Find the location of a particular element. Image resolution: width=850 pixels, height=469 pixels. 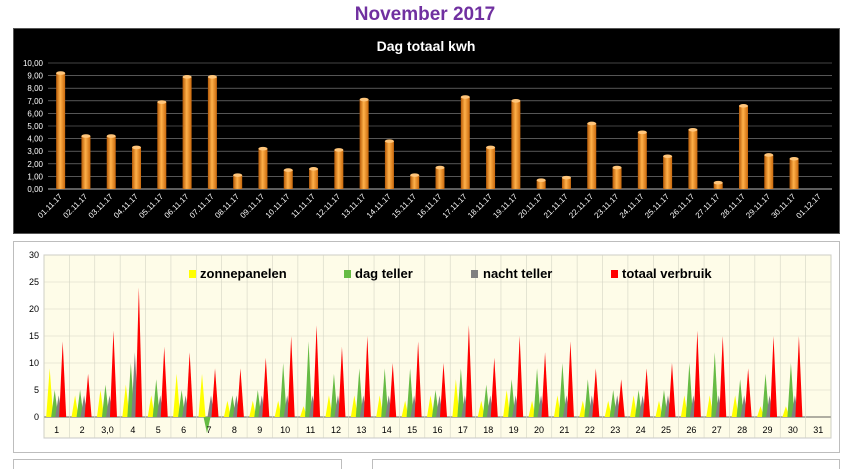

legend-label-dag-teller: dag teller is located at coordinates (384, 273).